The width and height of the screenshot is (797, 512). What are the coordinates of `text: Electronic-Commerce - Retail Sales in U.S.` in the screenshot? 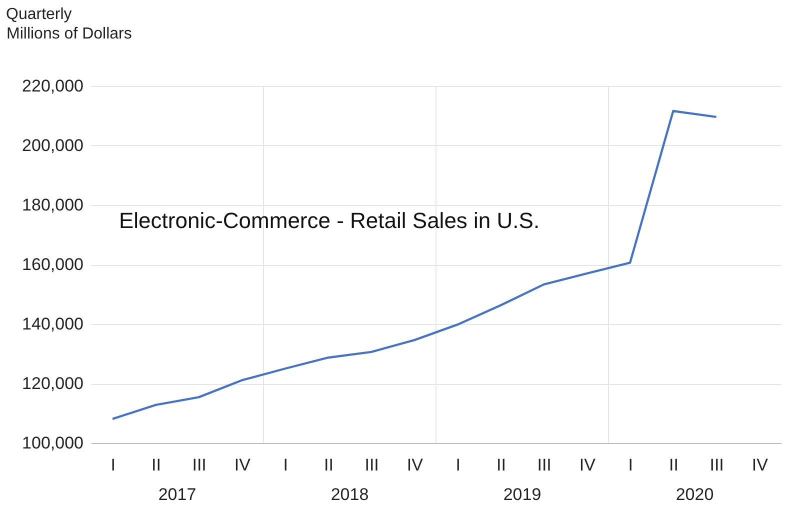 It's located at (329, 220).